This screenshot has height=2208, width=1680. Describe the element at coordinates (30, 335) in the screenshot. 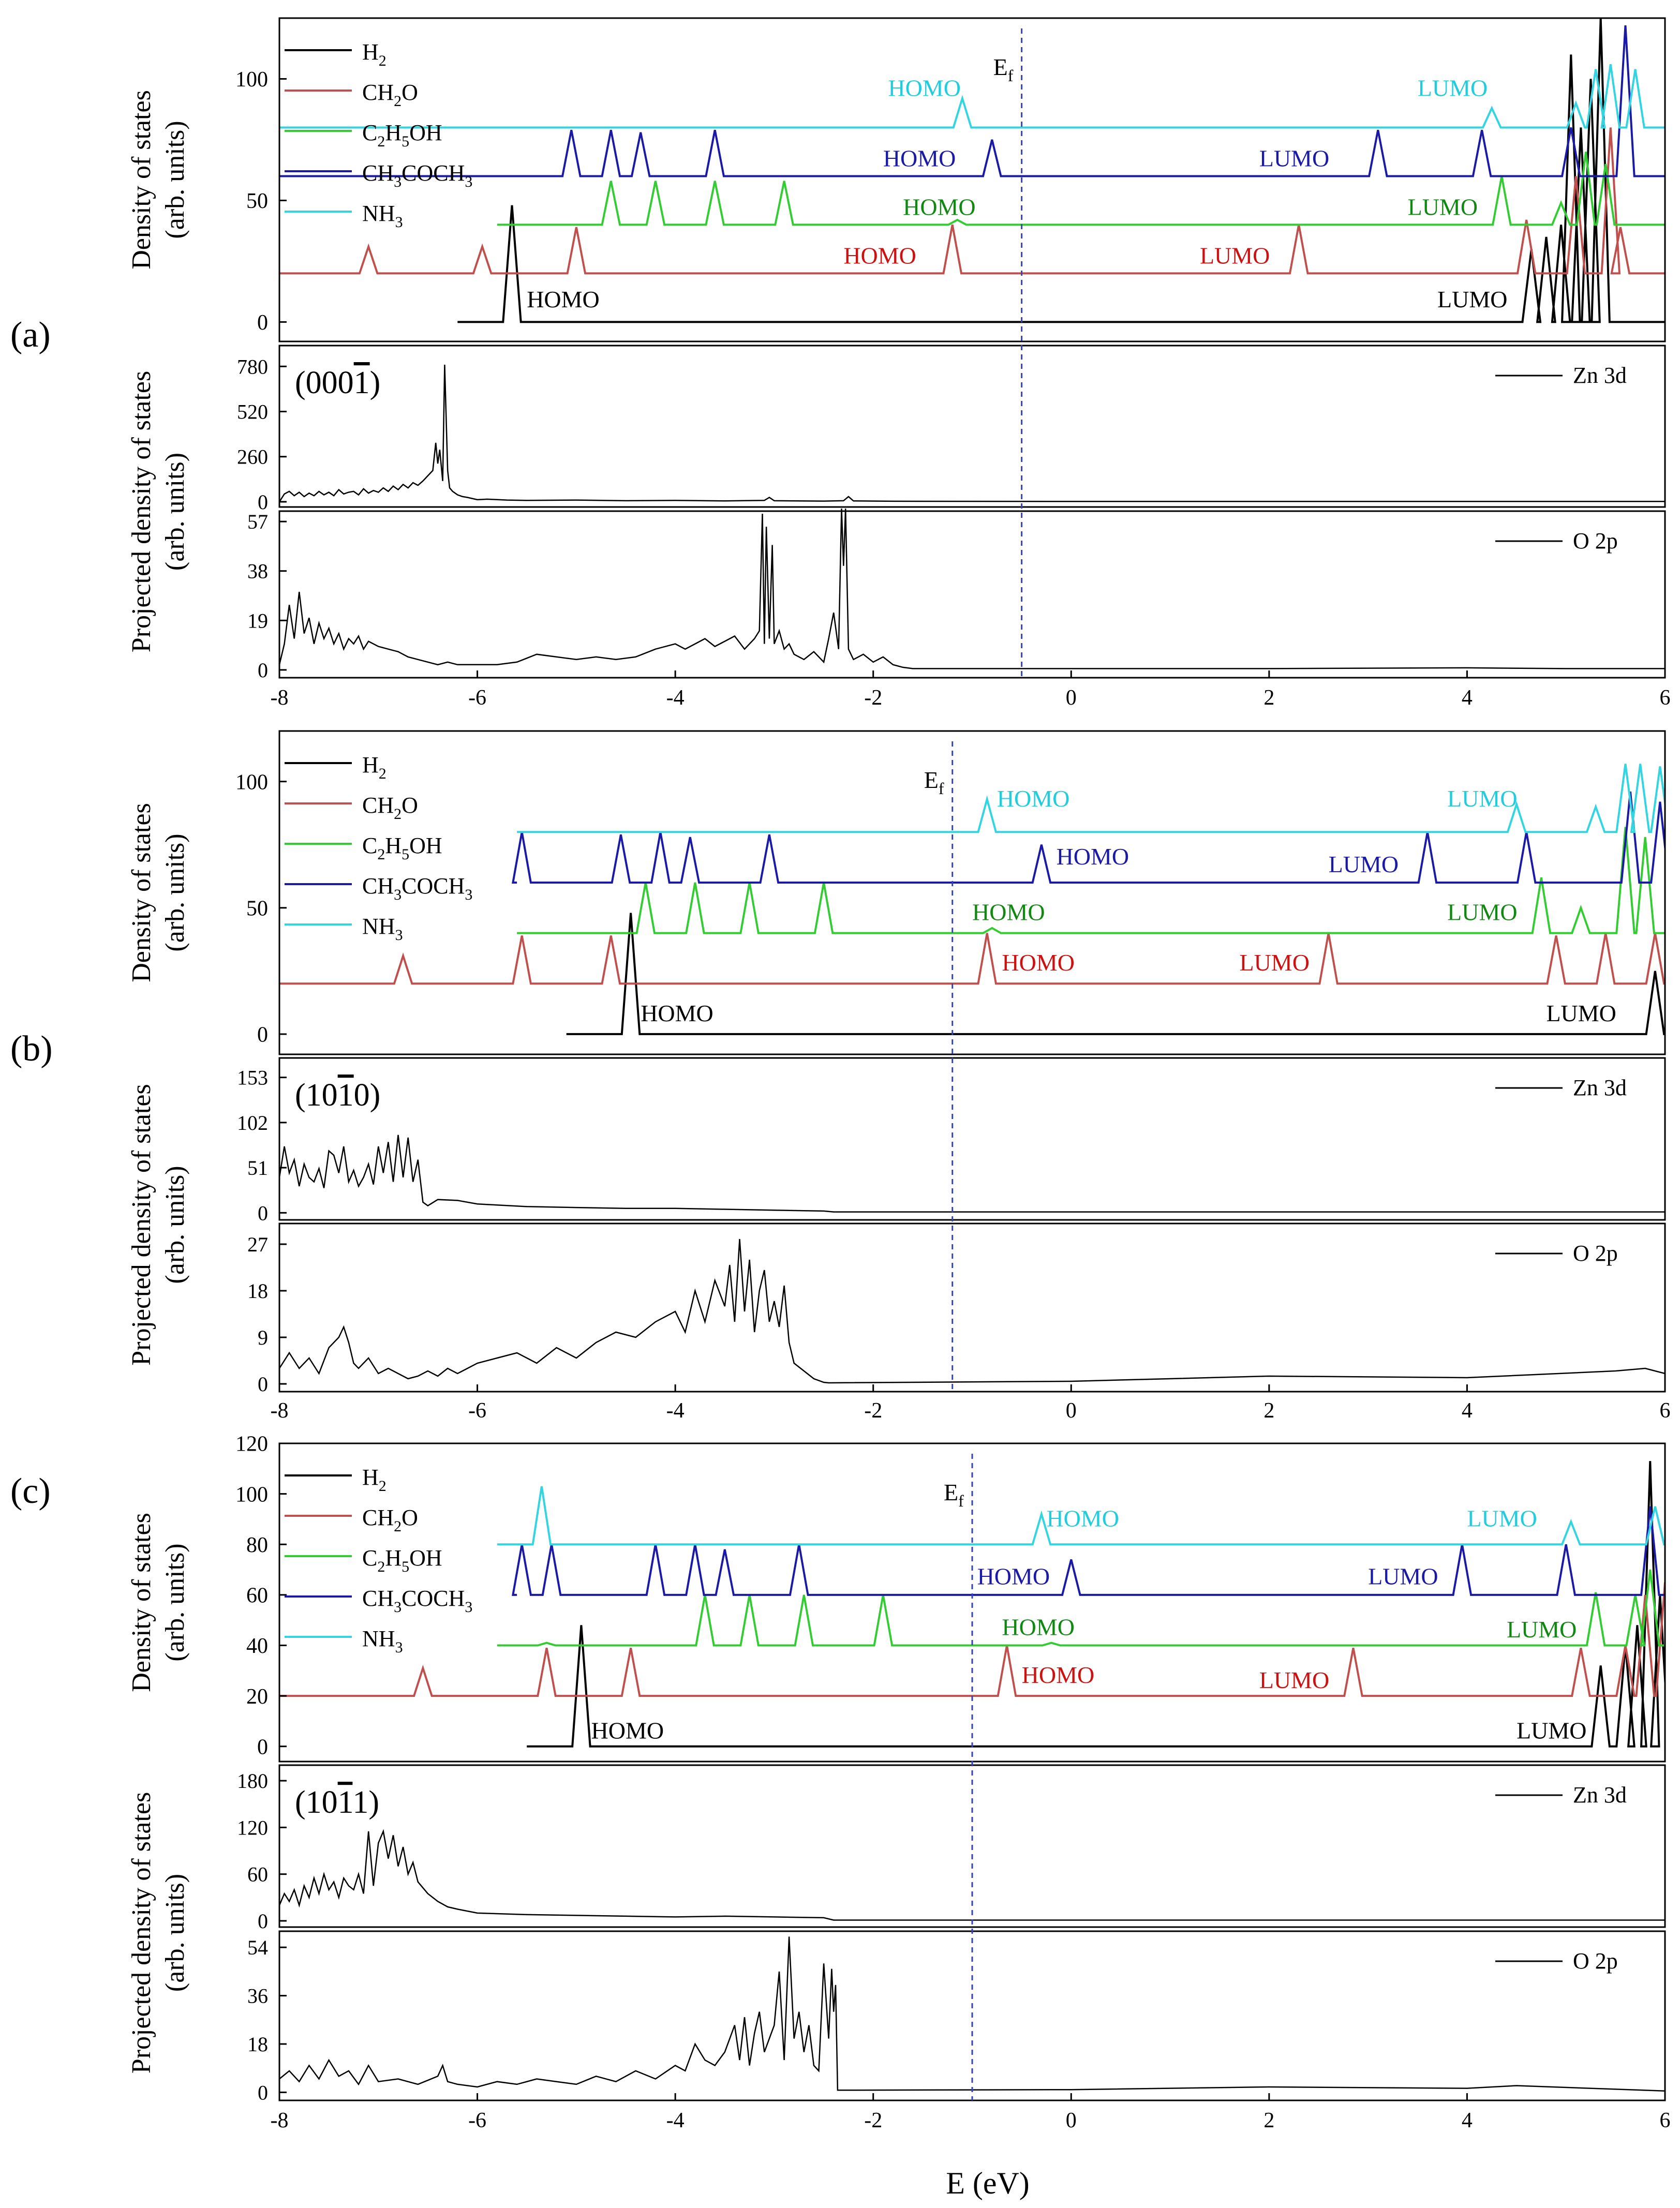

I see `panel-label: (a)` at that location.